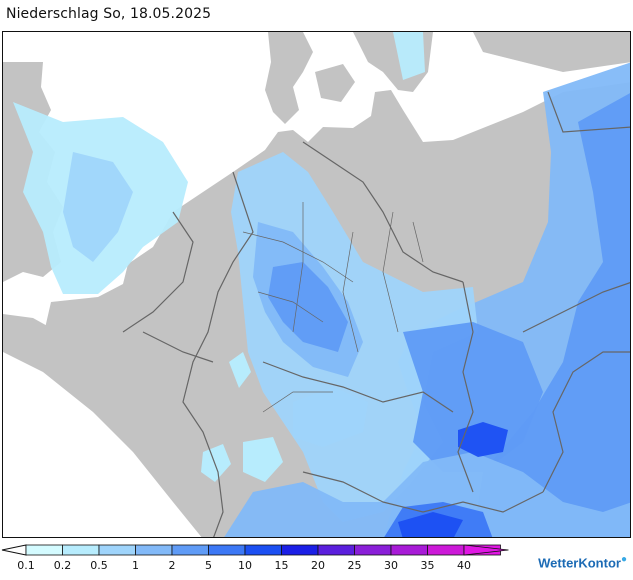 The image size is (633, 580). What do you see at coordinates (354, 565) in the screenshot?
I see `legend-label: 25` at bounding box center [354, 565].